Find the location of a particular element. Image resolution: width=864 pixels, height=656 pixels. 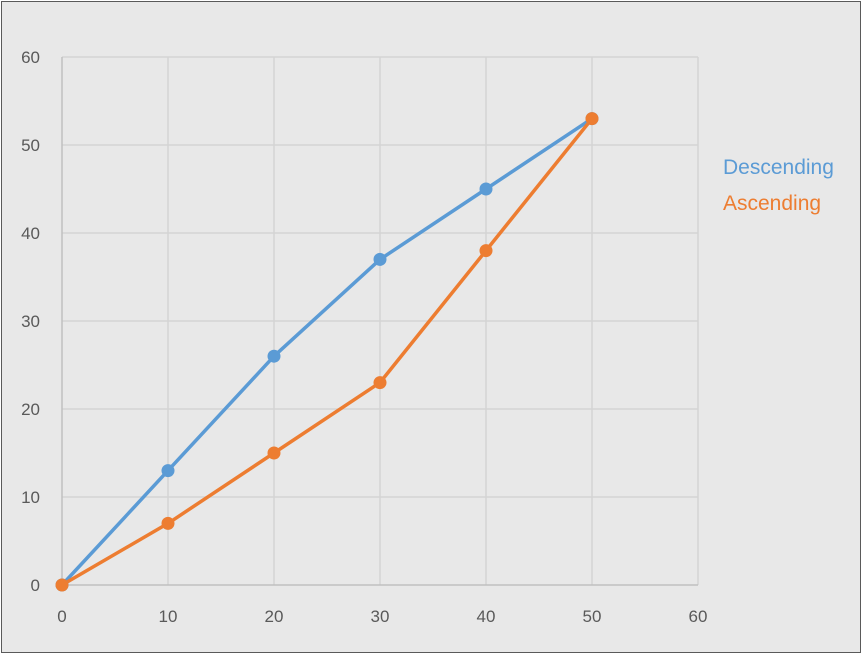

y-tick-label: 30 is located at coordinates (30, 321).